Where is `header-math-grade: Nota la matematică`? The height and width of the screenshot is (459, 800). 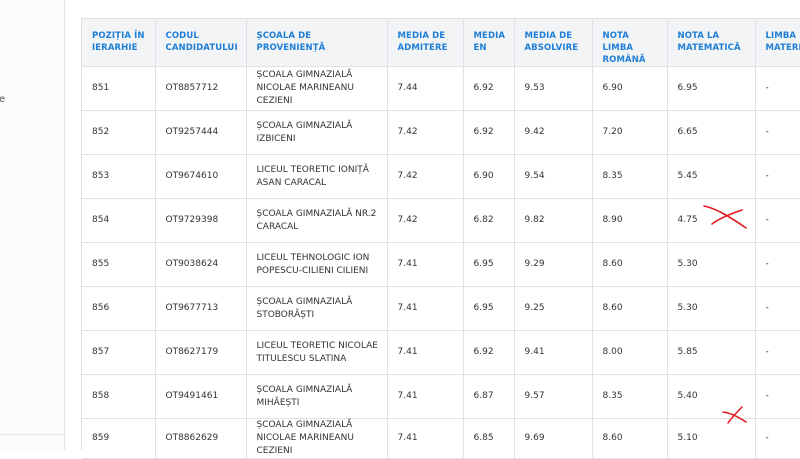
header-math-grade: Nota la matematică is located at coordinates (711, 42).